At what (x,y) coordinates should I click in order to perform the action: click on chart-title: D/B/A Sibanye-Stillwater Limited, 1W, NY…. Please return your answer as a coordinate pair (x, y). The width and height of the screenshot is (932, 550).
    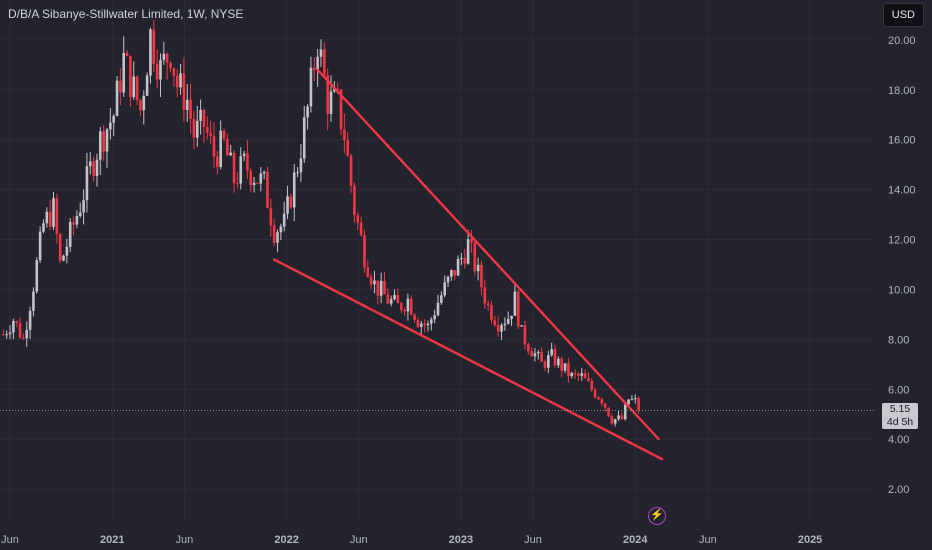
    Looking at the image, I should click on (126, 14).